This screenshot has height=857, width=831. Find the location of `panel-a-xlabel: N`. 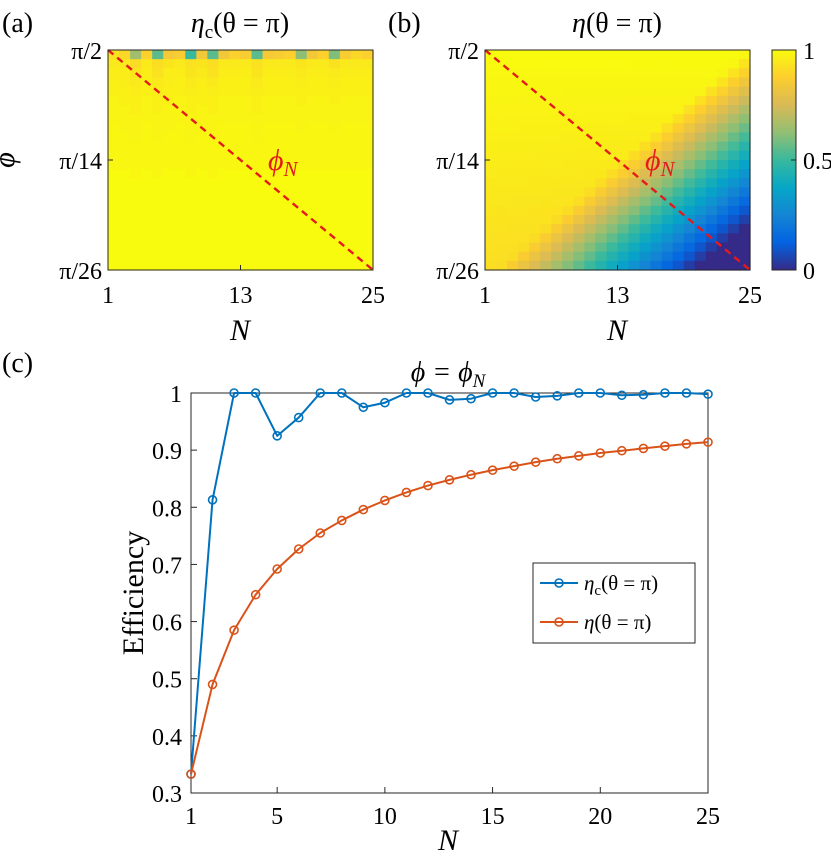

panel-a-xlabel: N is located at coordinates (240, 330).